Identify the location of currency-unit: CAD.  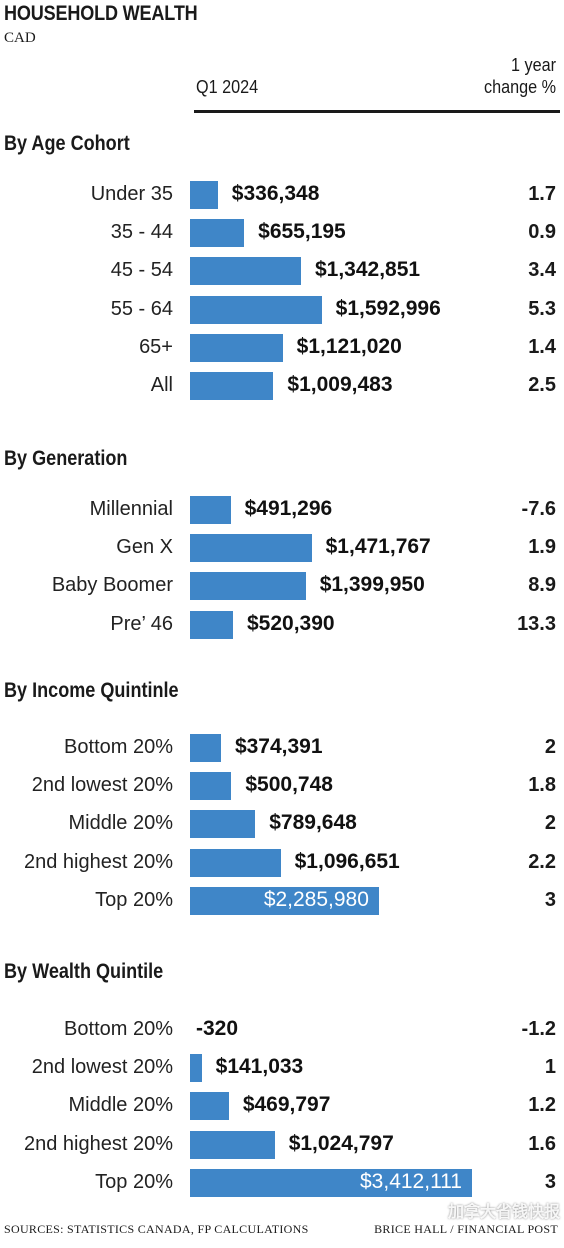
(20, 38).